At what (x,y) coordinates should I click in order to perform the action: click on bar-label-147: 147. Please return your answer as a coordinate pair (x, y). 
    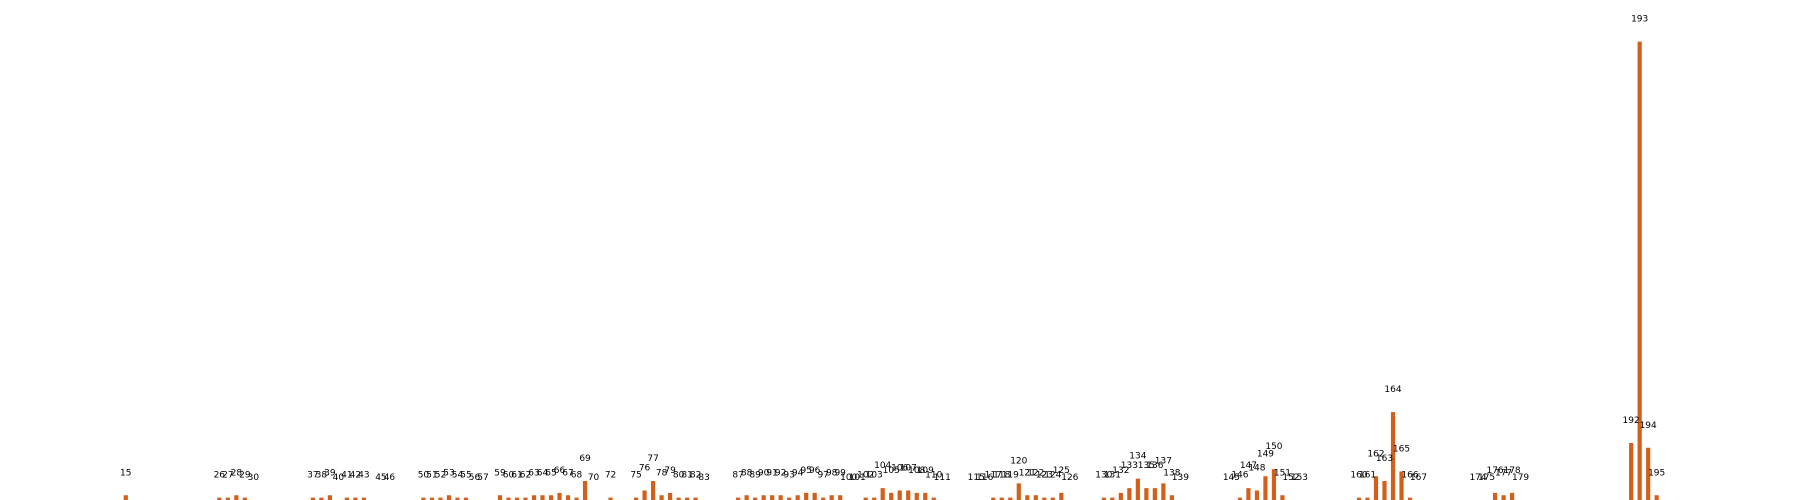
    Looking at the image, I should click on (1248, 466).